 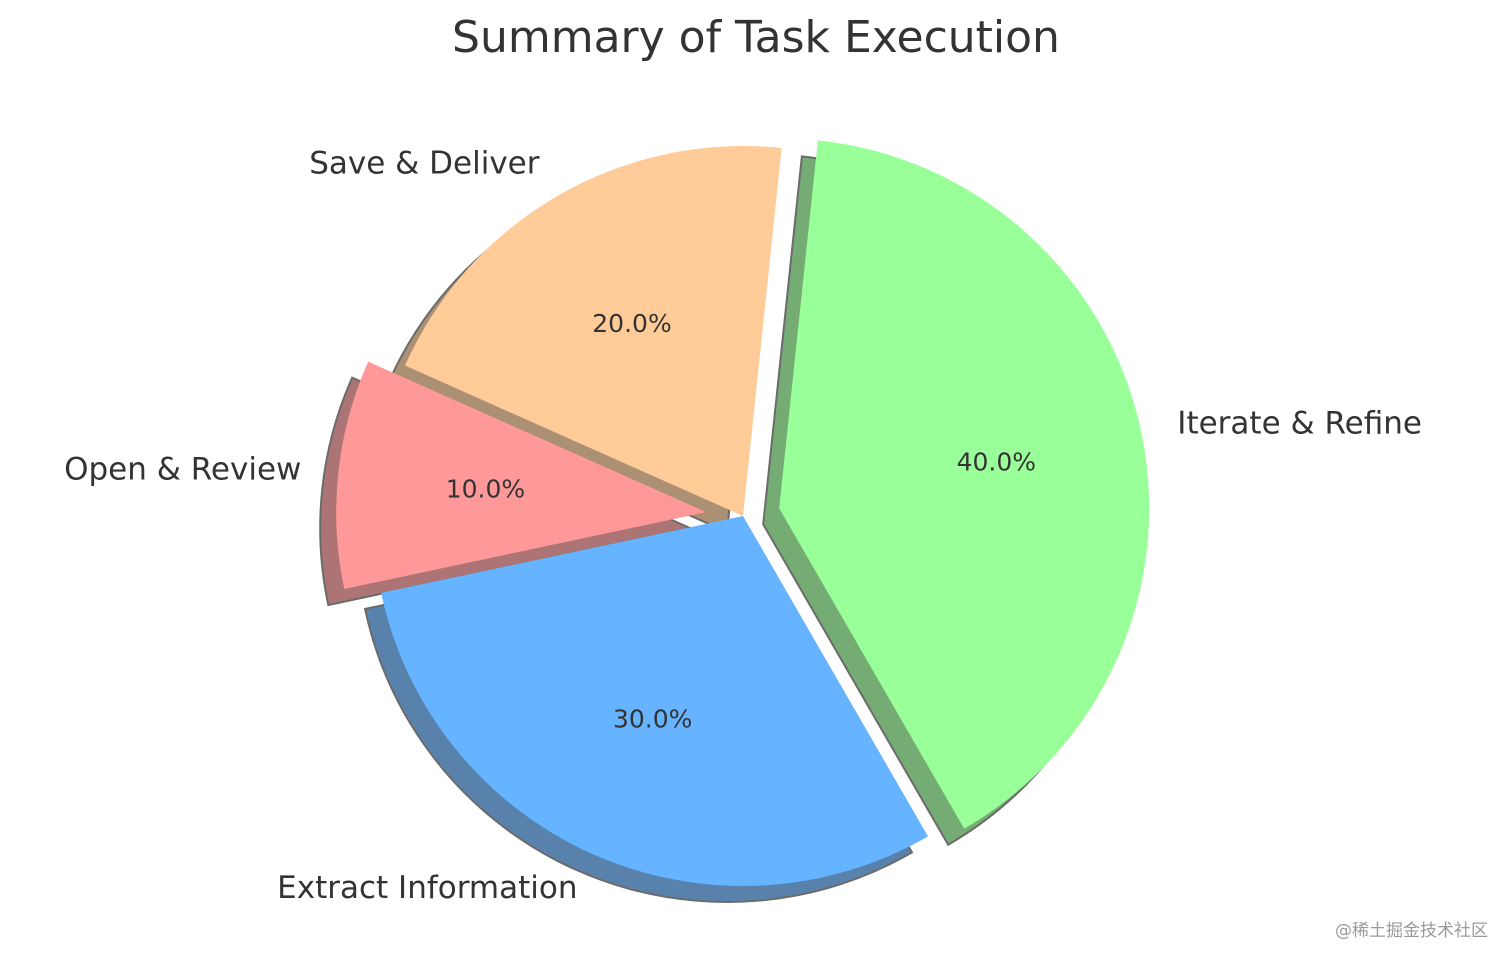 What do you see at coordinates (427, 888) in the screenshot?
I see `category-label-extract-information: Extract Information` at bounding box center [427, 888].